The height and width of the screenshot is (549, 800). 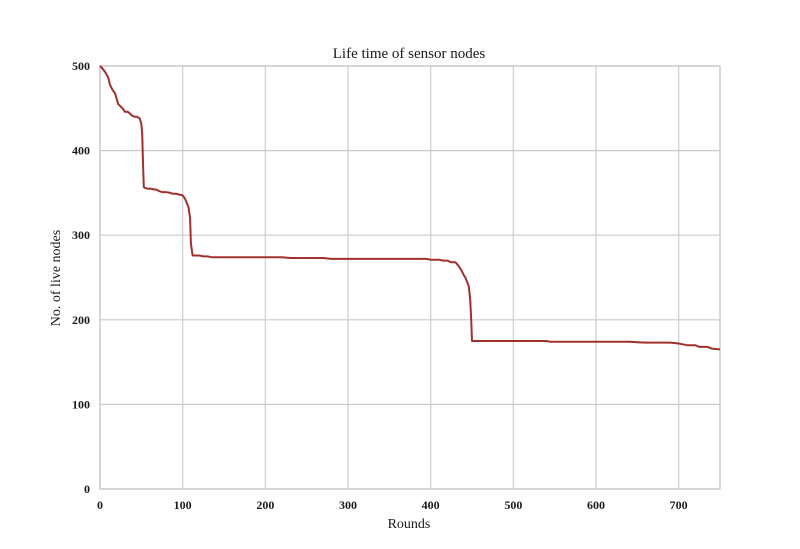 What do you see at coordinates (87, 489) in the screenshot?
I see `y-tick-label: 0` at bounding box center [87, 489].